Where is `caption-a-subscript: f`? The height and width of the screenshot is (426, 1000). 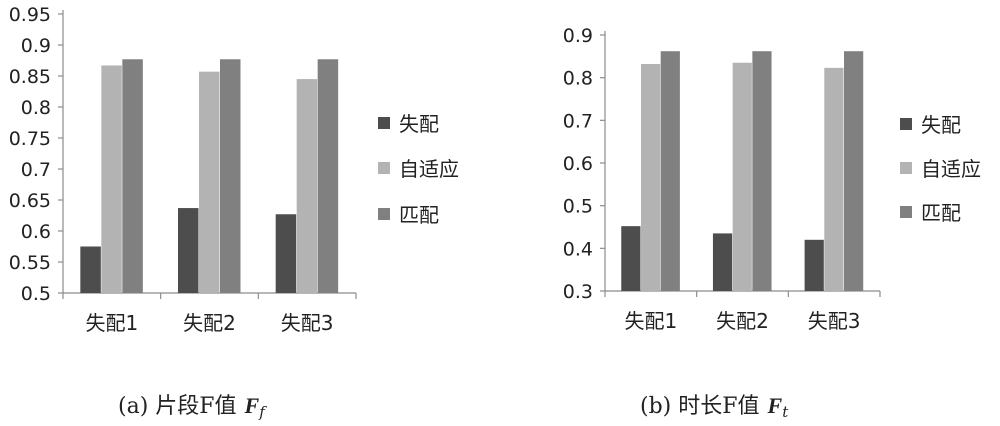
caption-a-subscript: f is located at coordinates (262, 412).